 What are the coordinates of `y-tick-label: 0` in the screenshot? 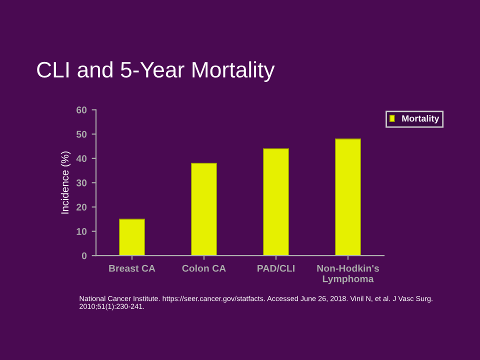 It's located at (84, 256).